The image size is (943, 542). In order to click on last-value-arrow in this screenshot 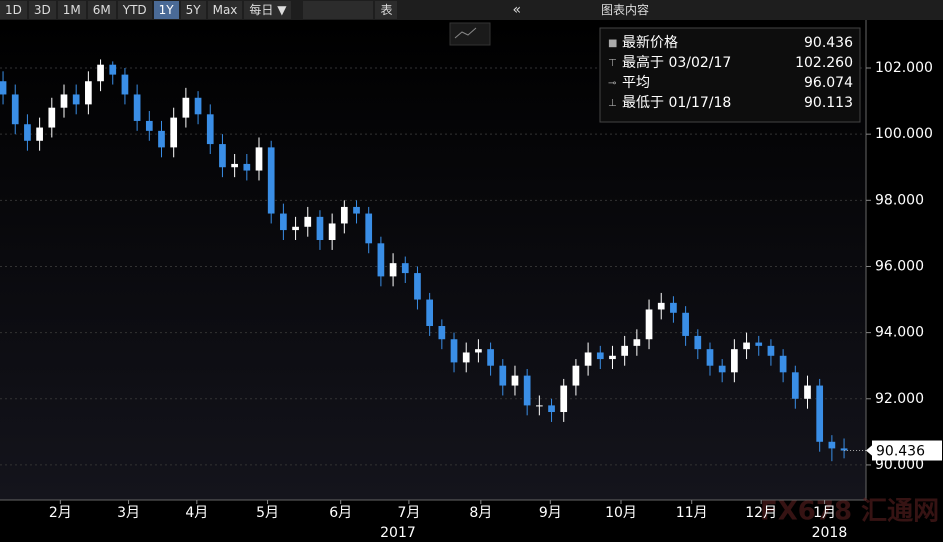, I will do `click(869, 450)`.